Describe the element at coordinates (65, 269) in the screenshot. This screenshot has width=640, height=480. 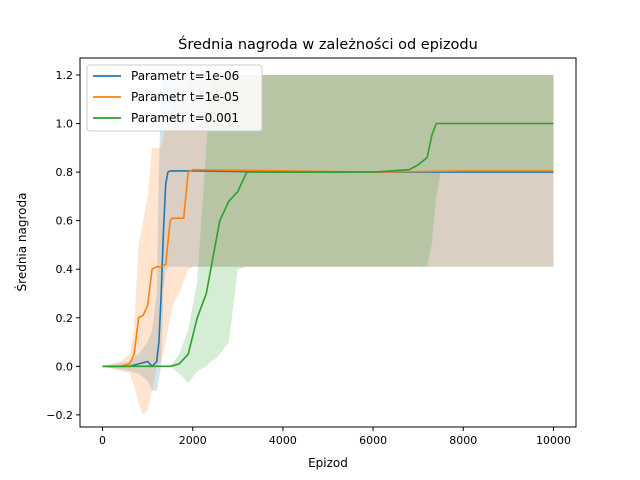
I see `y-tick-label: 0.4` at that location.